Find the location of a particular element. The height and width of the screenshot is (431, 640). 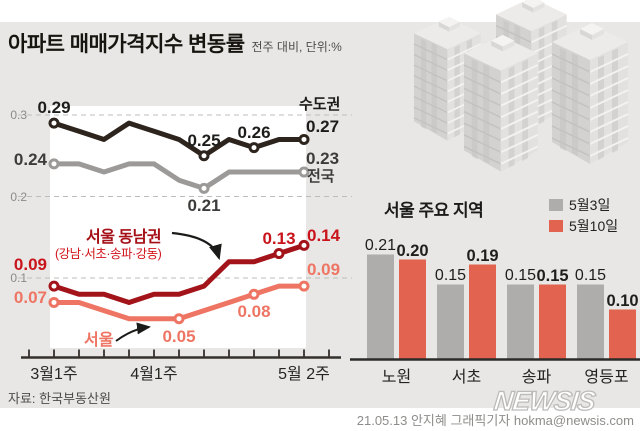

page-subtitle: 전주 대비, 단위:% is located at coordinates (296, 47).